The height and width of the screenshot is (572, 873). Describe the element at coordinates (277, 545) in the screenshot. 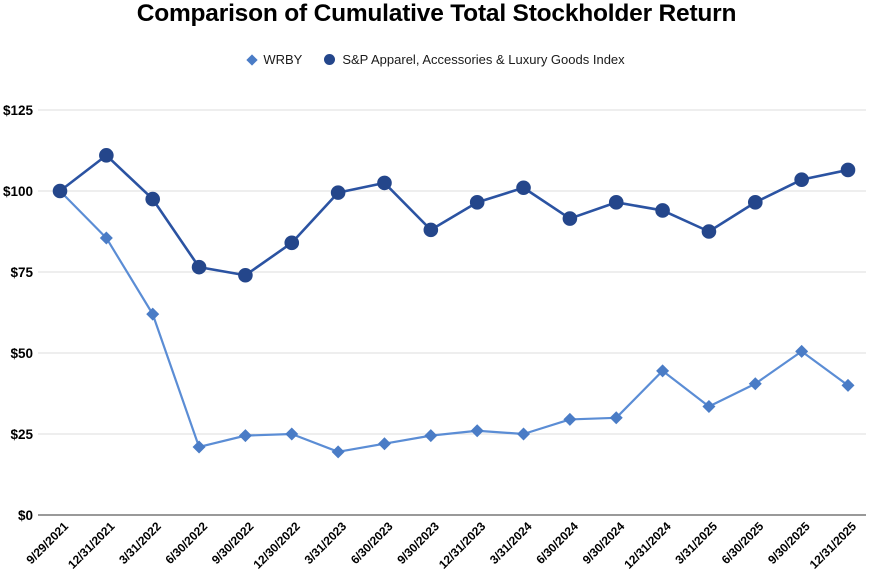

I see `x-axis-tick-label: 12/30/2022` at that location.